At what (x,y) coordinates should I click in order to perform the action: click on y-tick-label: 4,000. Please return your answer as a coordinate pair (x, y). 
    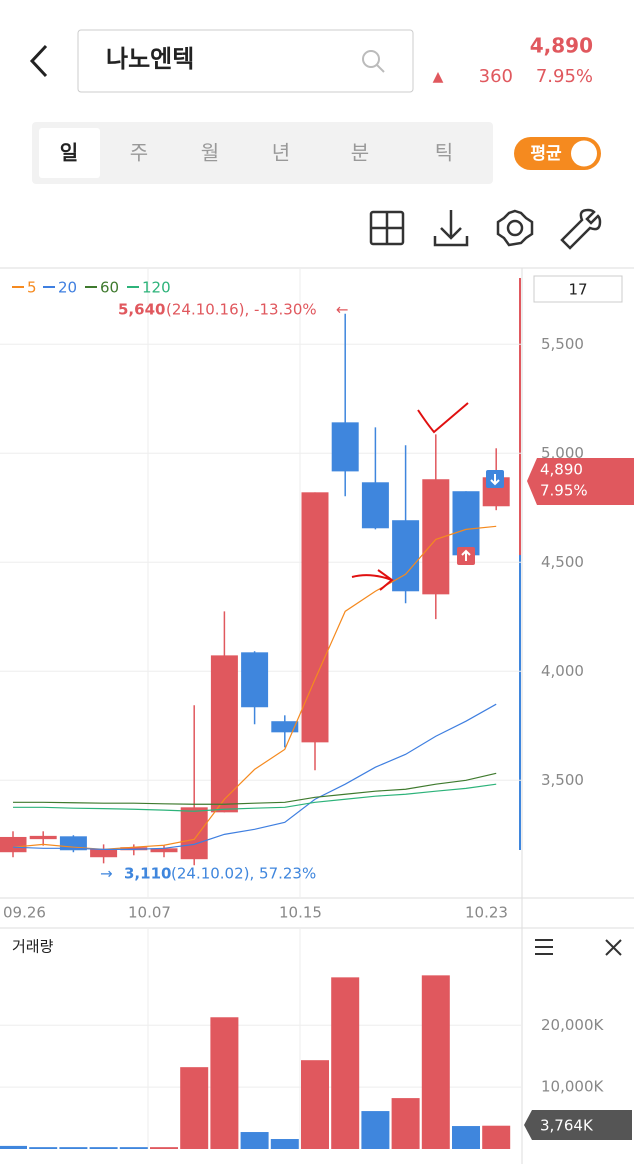
    Looking at the image, I should click on (562, 671).